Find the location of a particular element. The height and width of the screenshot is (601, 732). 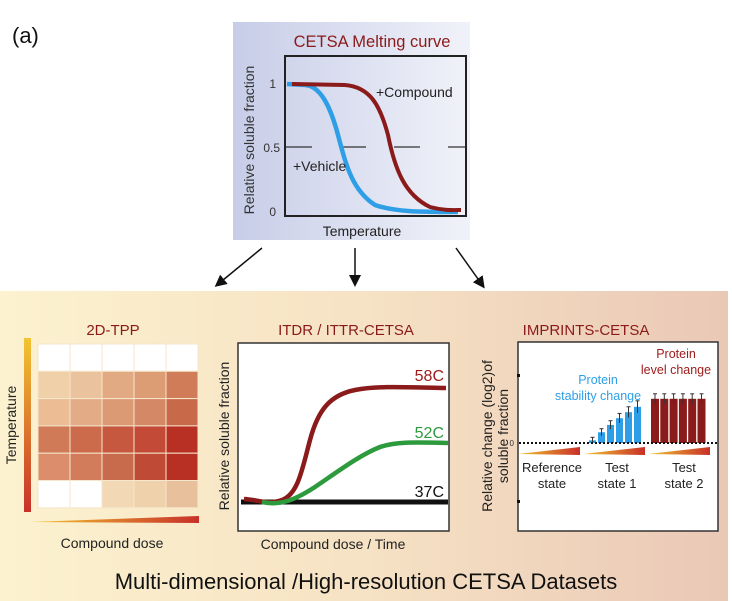

state2-gradient-wedge is located at coordinates (679, 451).